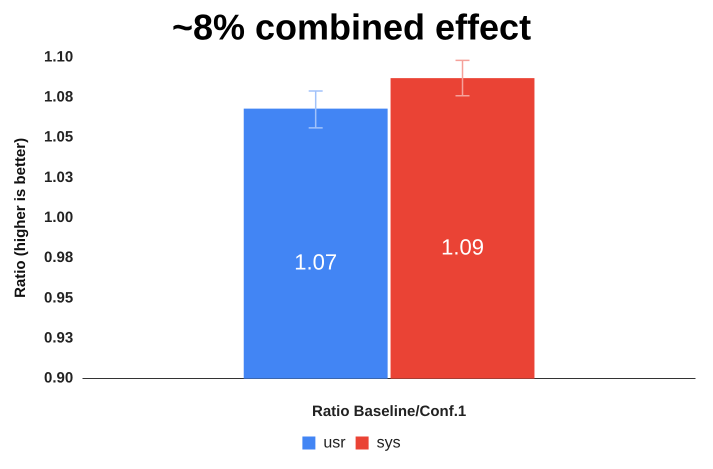  What do you see at coordinates (462, 247) in the screenshot?
I see `data-label: 1.09` at bounding box center [462, 247].